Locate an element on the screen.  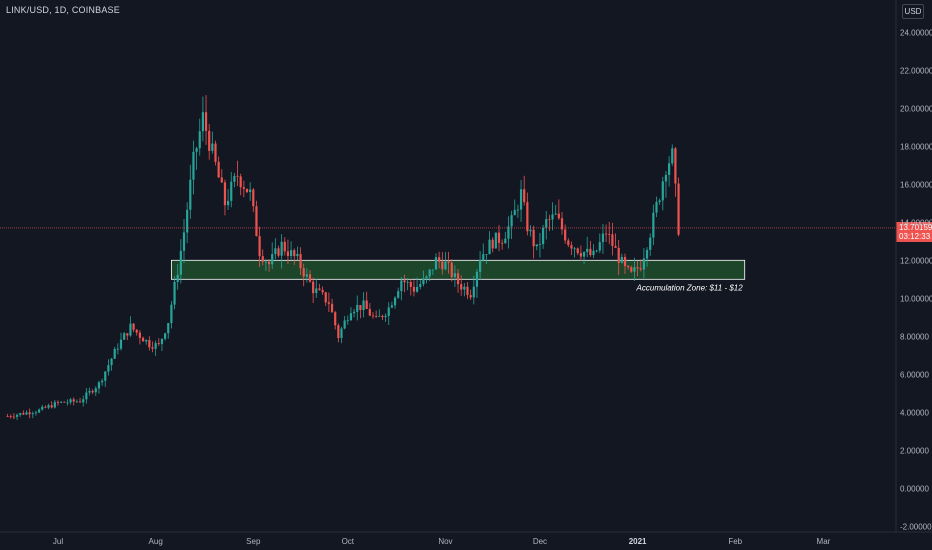
time-tick-label: Nov is located at coordinates (445, 541).